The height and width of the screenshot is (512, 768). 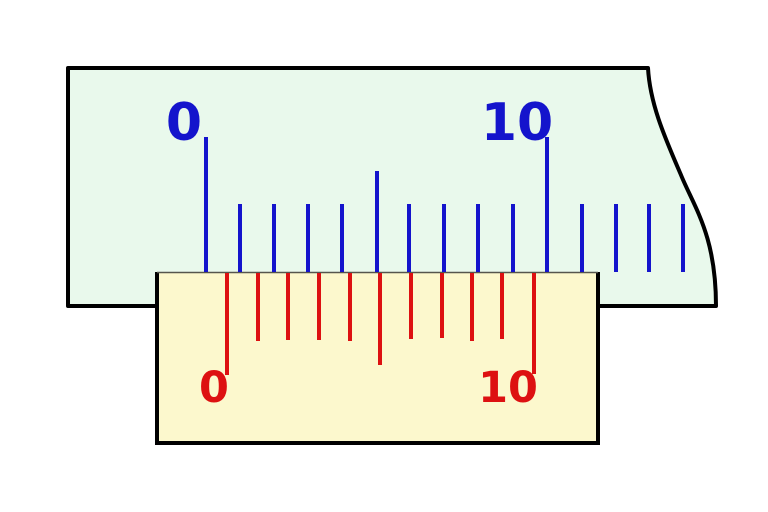 What do you see at coordinates (517, 123) in the screenshot?
I see `main-scale-label-10: 10` at bounding box center [517, 123].